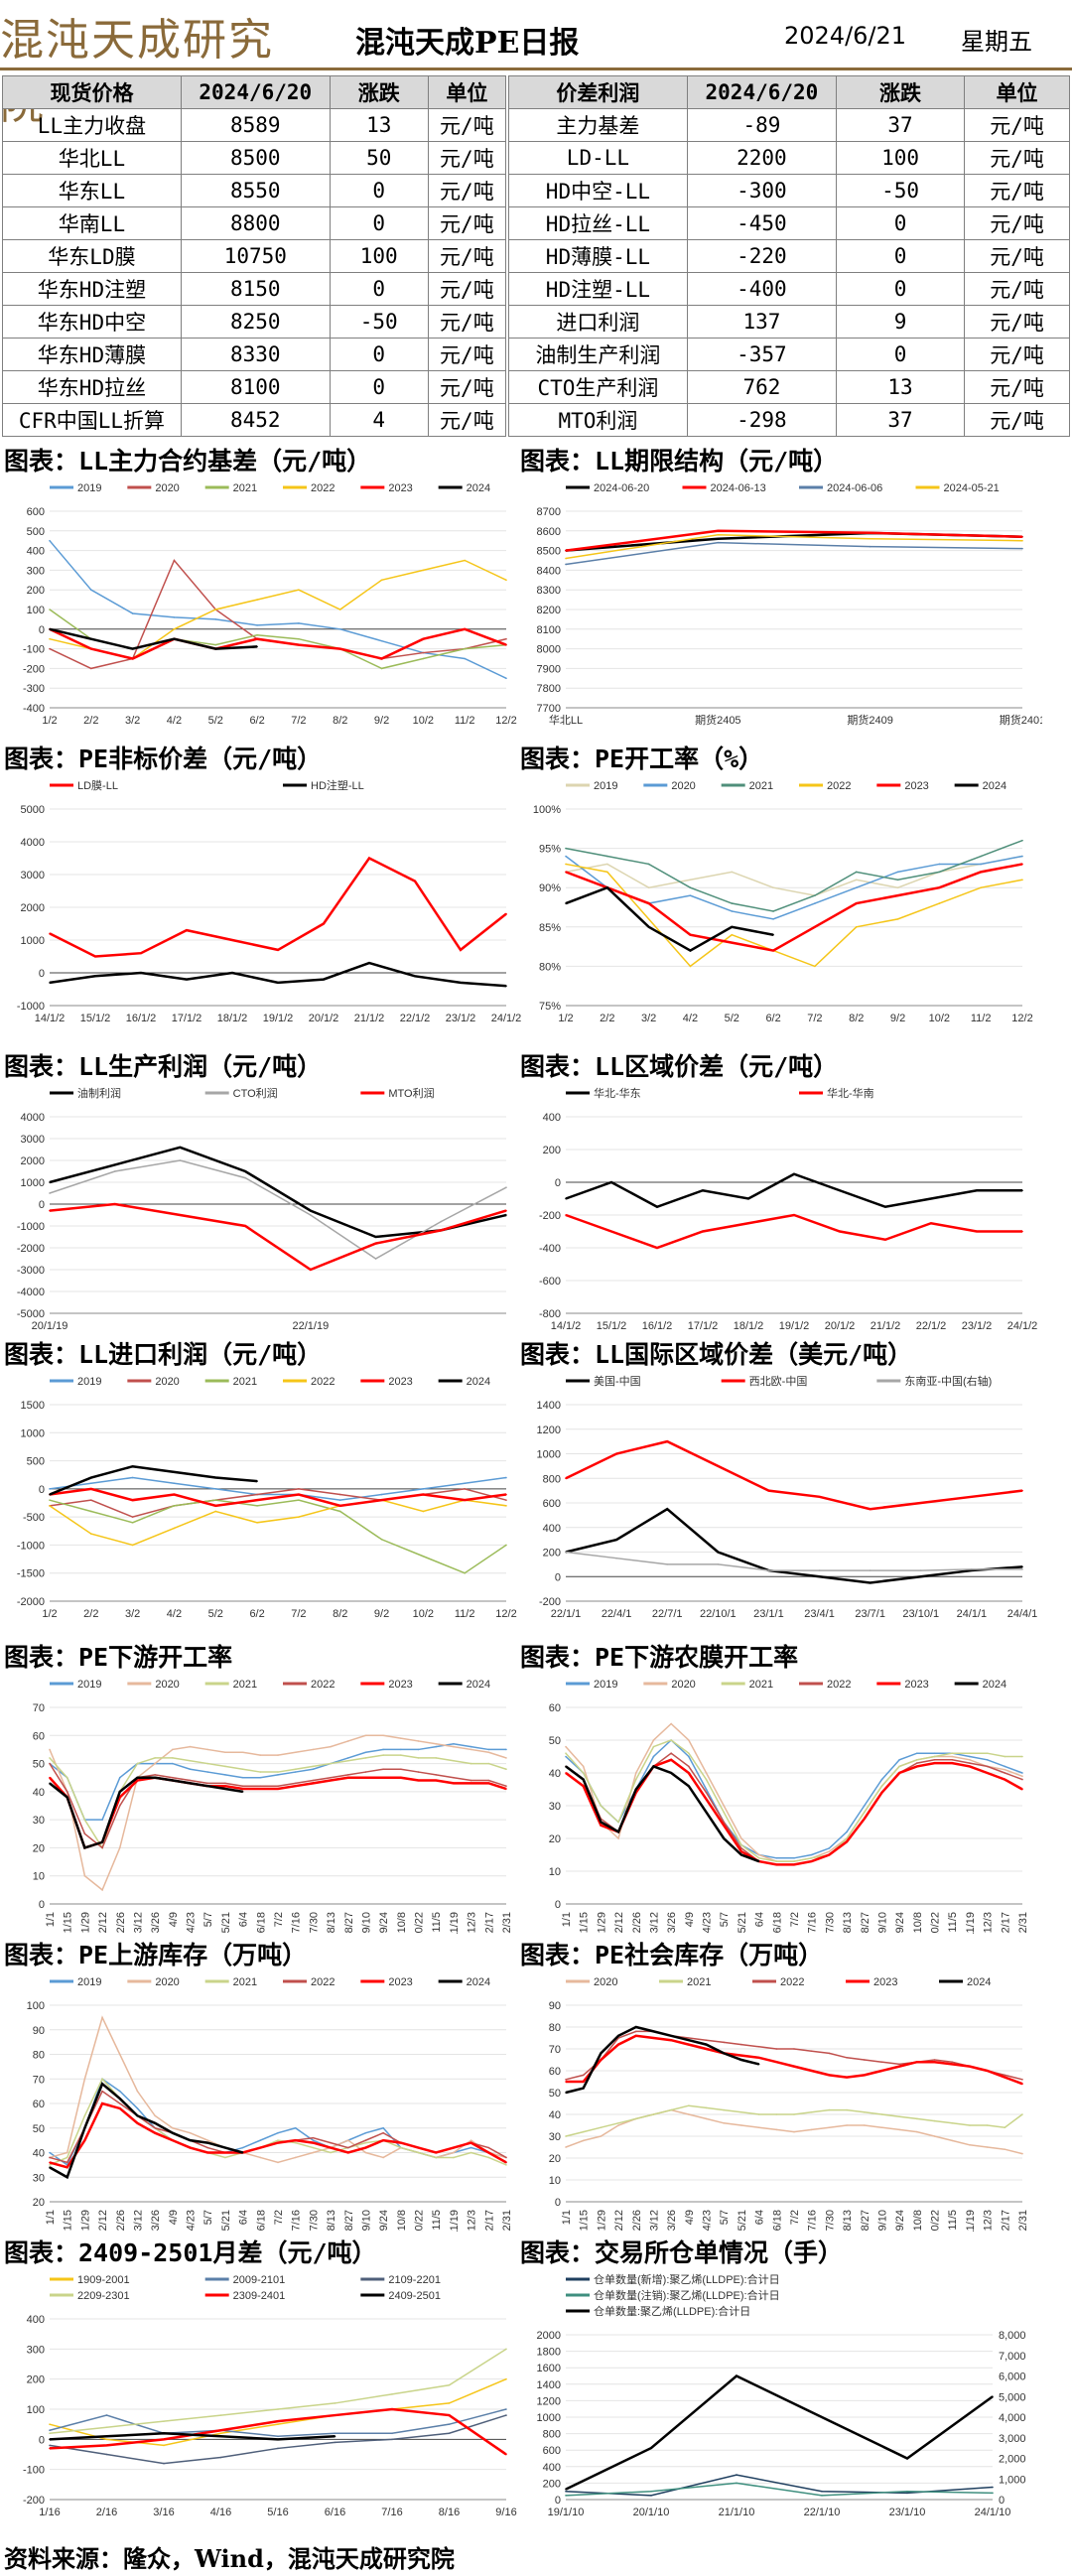 The height and width of the screenshot is (2576, 1072). I want to click on x-tick-label: 8/16, so click(449, 2512).